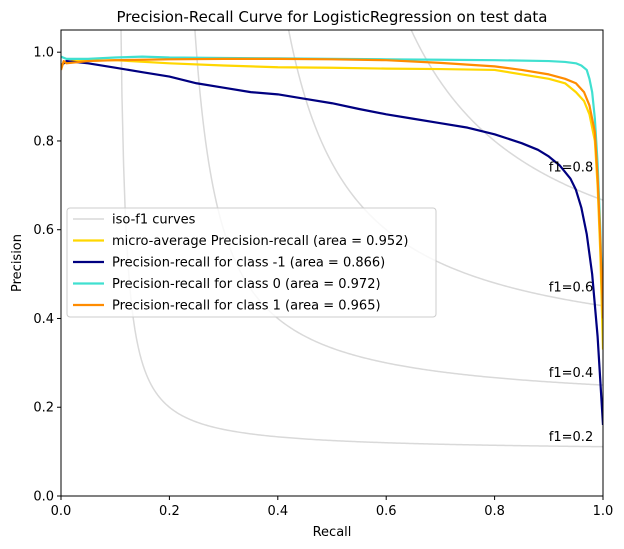 The width and height of the screenshot is (624, 549). What do you see at coordinates (43, 497) in the screenshot?
I see `y-tick-label: 0.0` at bounding box center [43, 497].